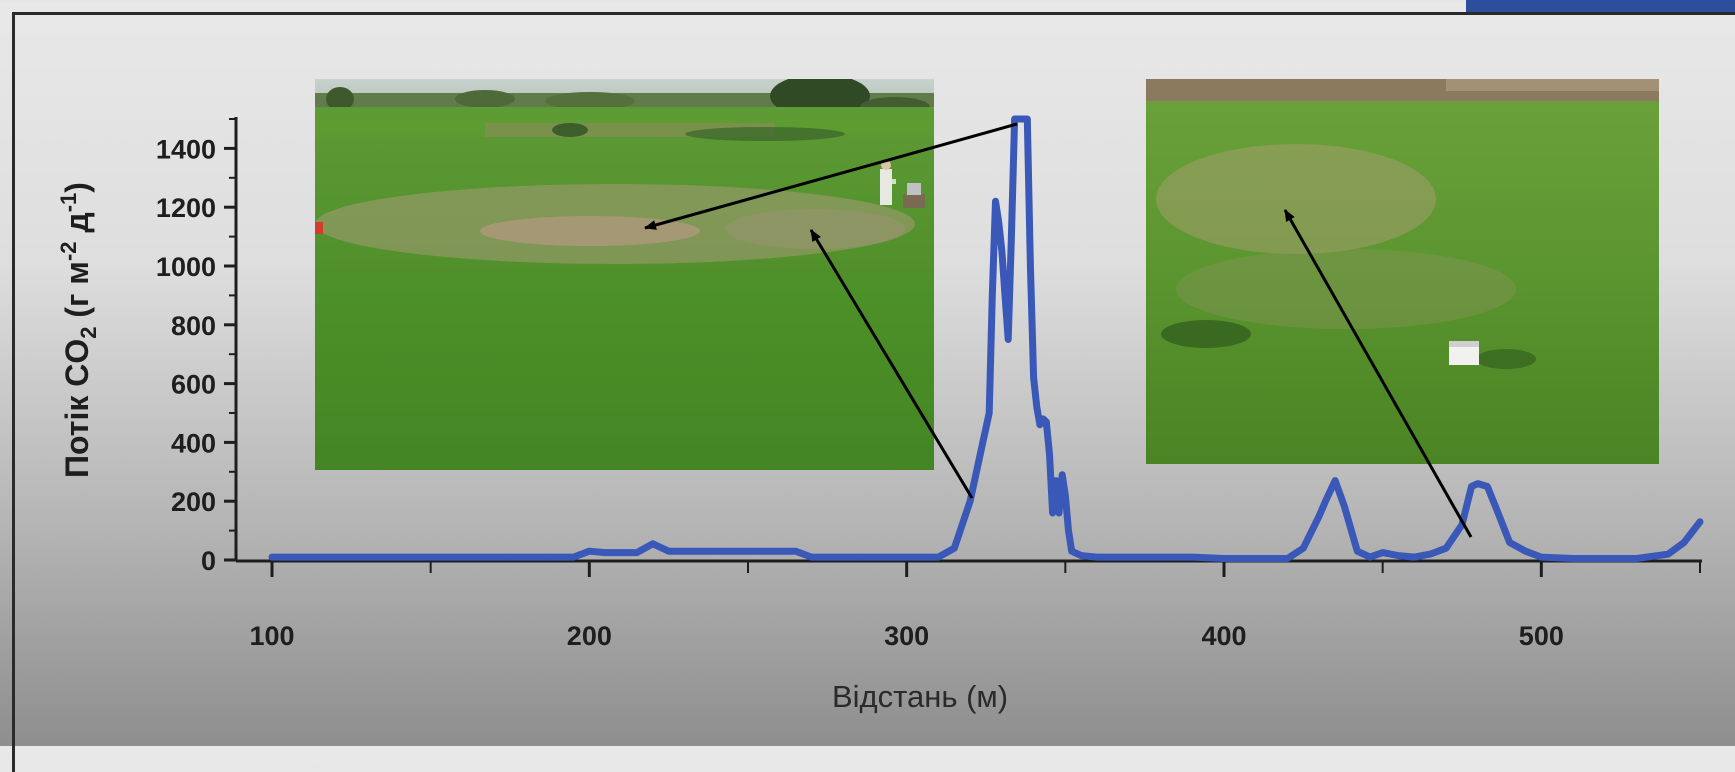 The width and height of the screenshot is (1735, 772). I want to click on x-tick-label: 400, so click(1223, 636).